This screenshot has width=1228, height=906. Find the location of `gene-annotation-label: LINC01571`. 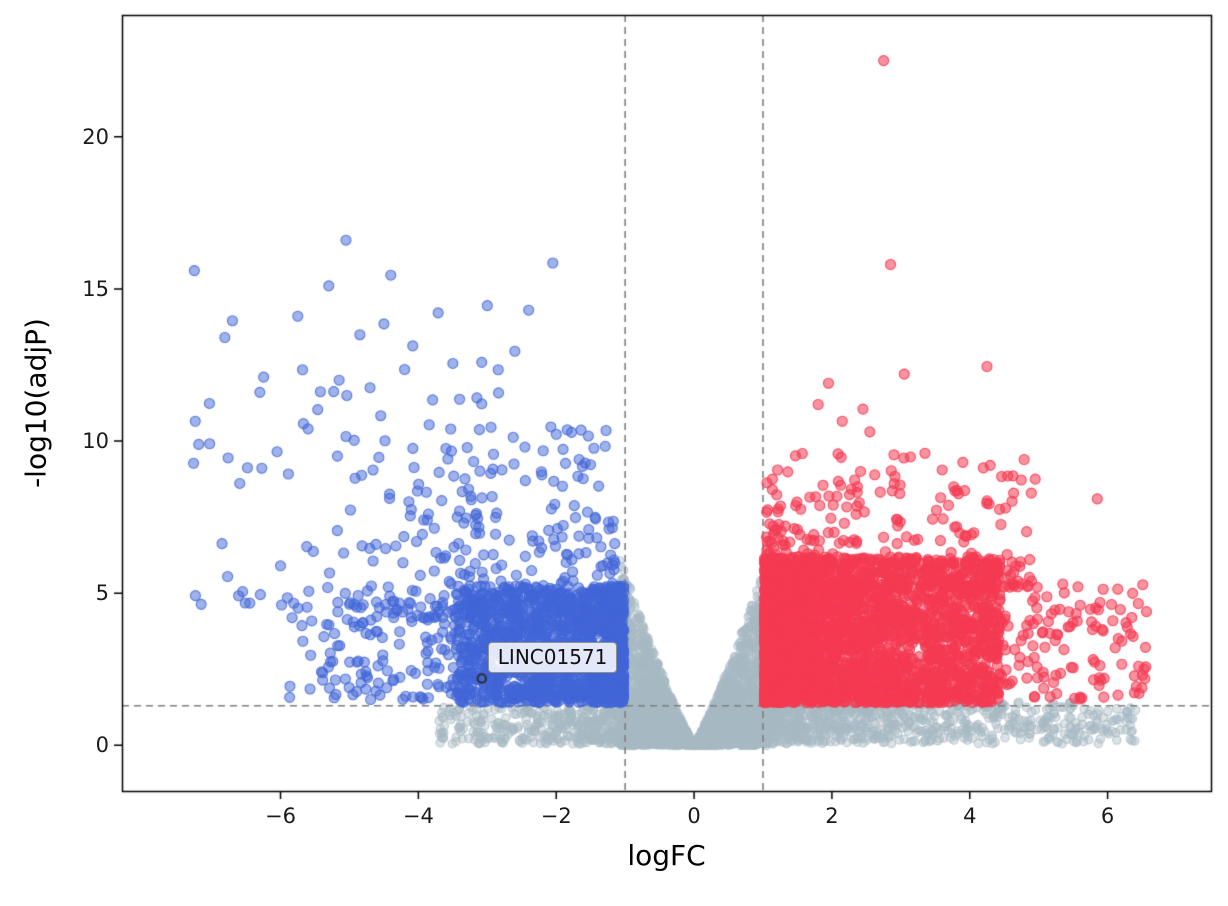

gene-annotation-label: LINC01571 is located at coordinates (552, 658).